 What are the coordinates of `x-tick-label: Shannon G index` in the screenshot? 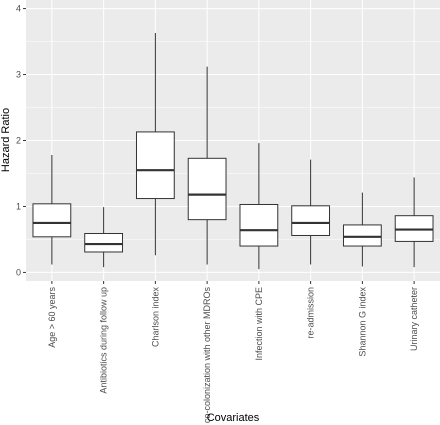 It's located at (362, 322).